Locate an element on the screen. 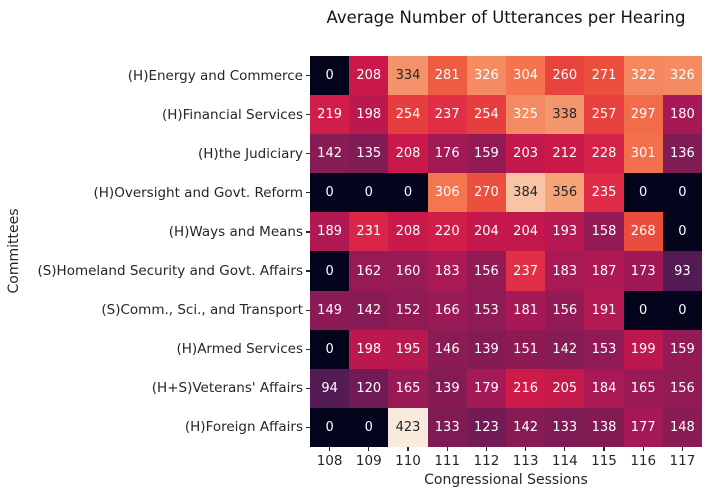 The image size is (709, 498). heatmap-cell: 152 is located at coordinates (408, 310).